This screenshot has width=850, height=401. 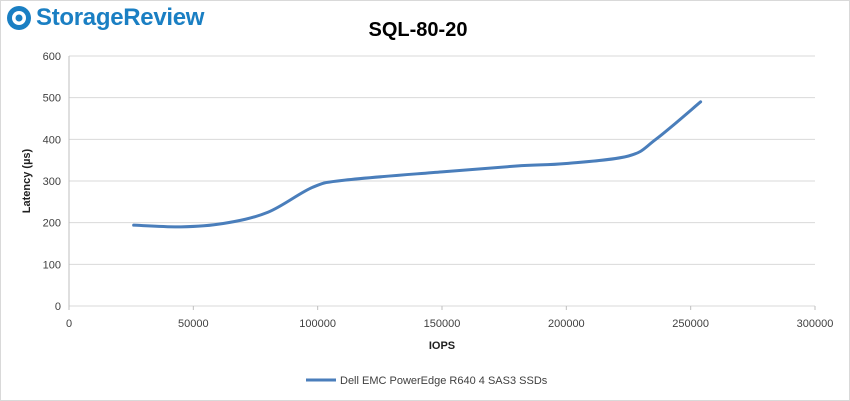 I want to click on y-tick-label: 500, so click(x=52, y=99).